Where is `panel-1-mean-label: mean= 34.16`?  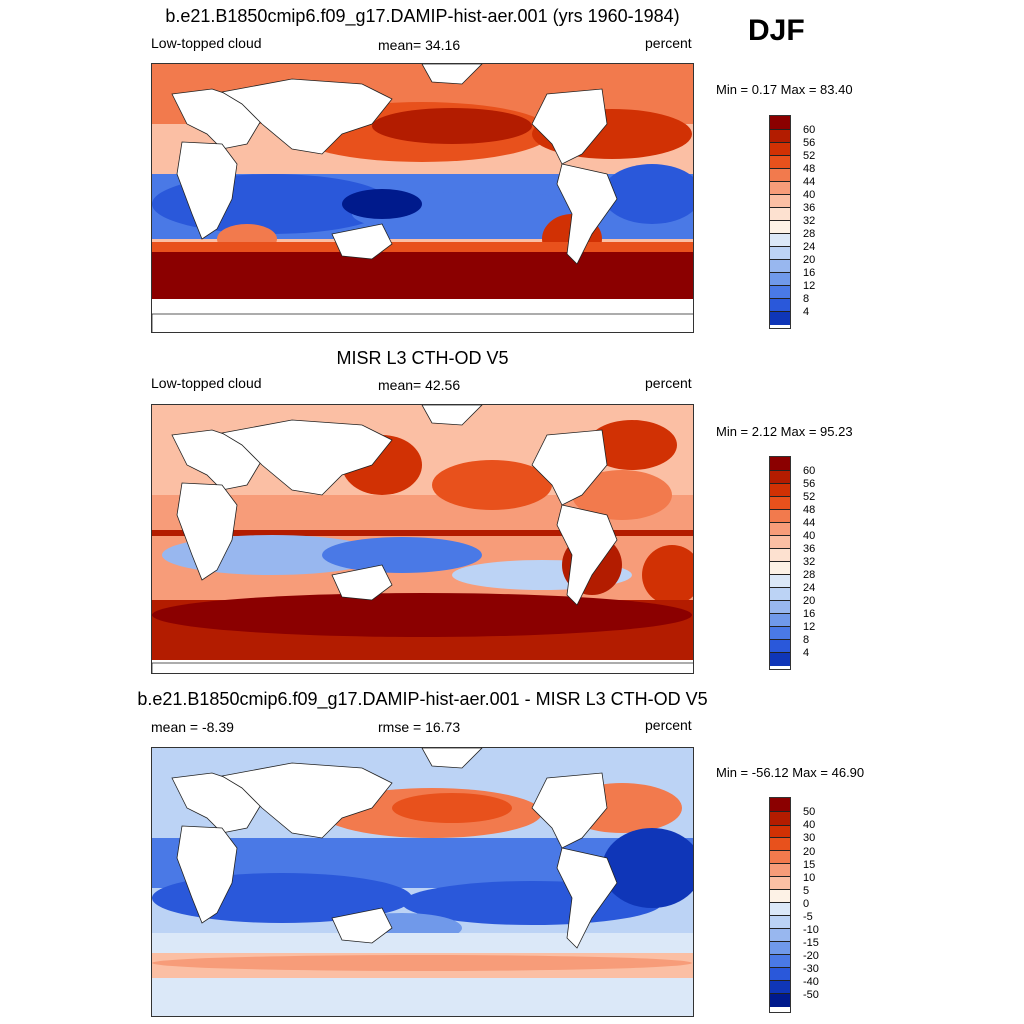 panel-1-mean-label: mean= 34.16 is located at coordinates (419, 45).